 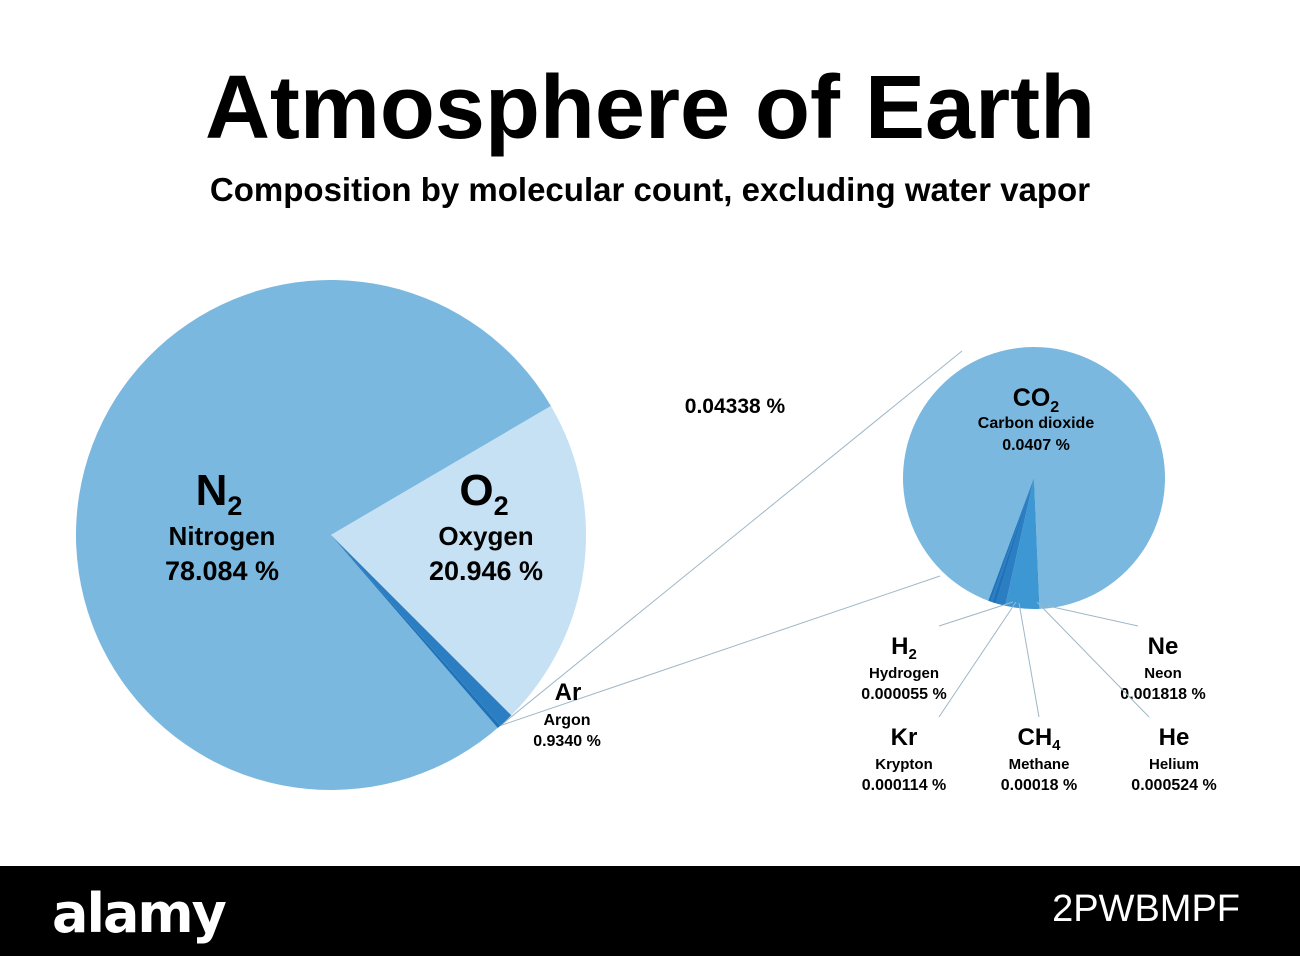 What do you see at coordinates (650, 911) in the screenshot?
I see `footer-bar: alamy 2PWBMPF` at bounding box center [650, 911].